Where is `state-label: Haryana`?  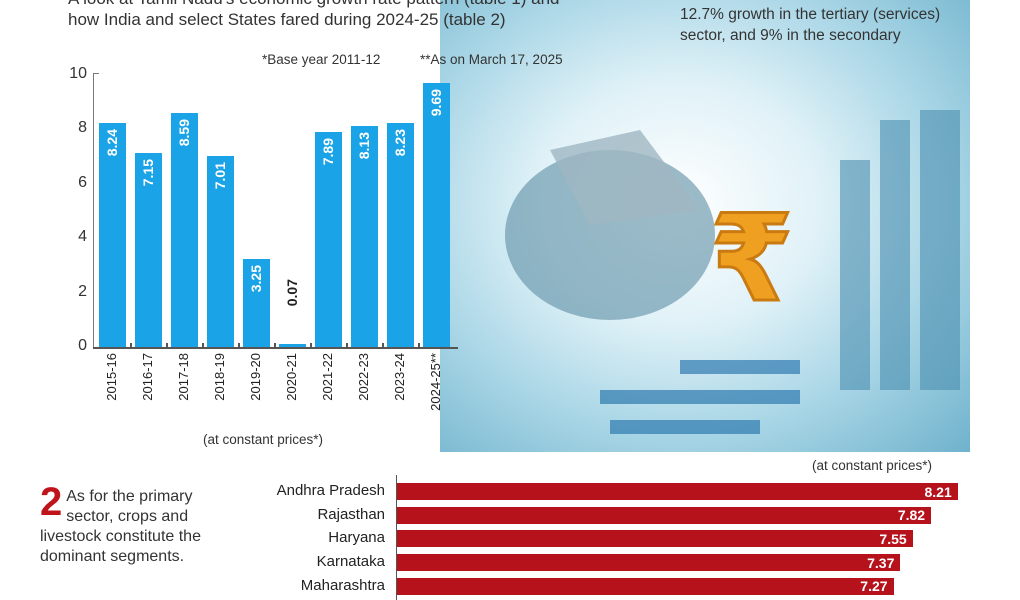
state-label: Haryana is located at coordinates (356, 538).